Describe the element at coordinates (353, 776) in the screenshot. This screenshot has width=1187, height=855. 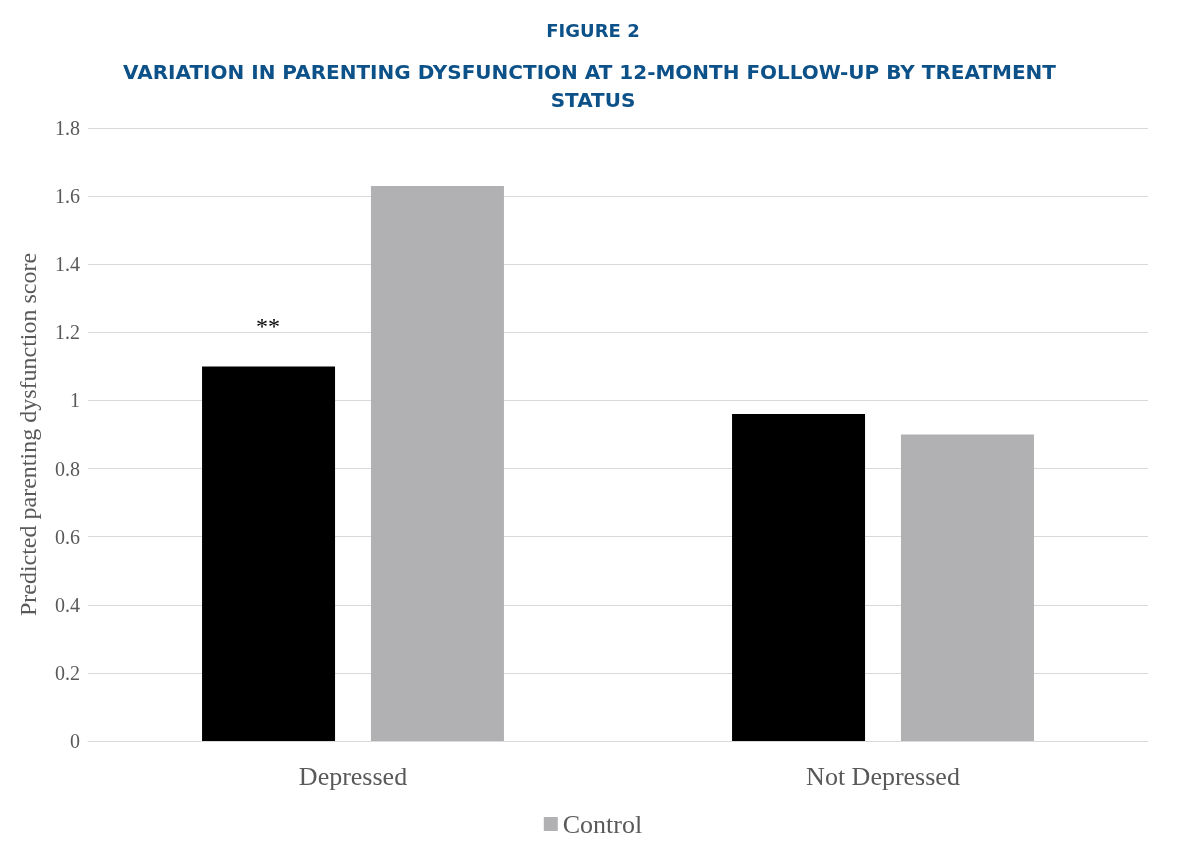
I see `x-tick-label: Depressed` at that location.